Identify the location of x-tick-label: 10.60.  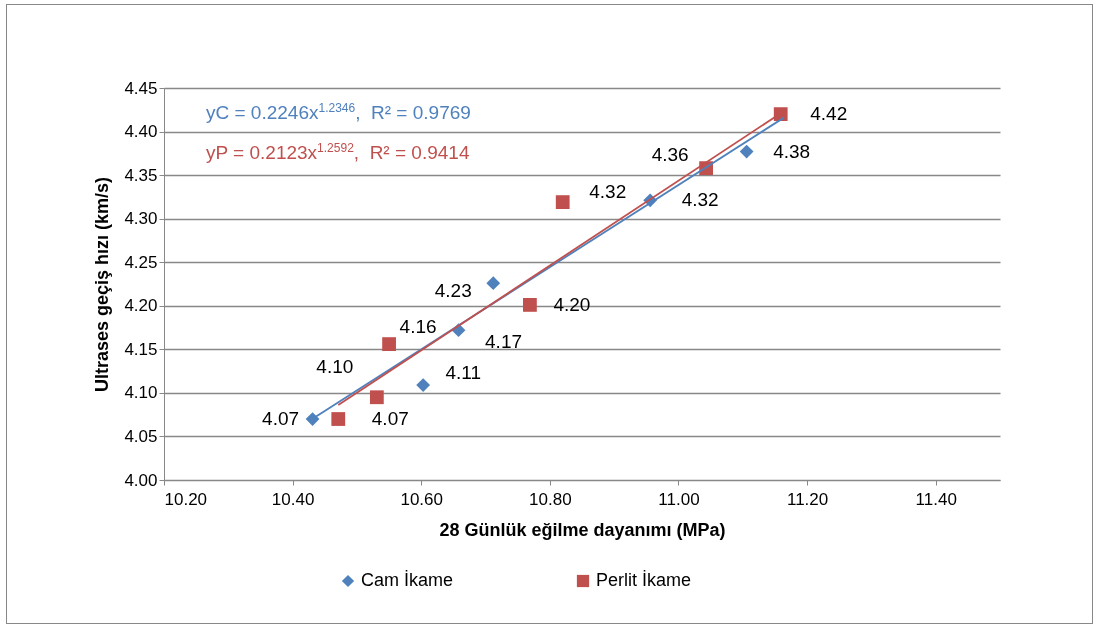
(421, 499).